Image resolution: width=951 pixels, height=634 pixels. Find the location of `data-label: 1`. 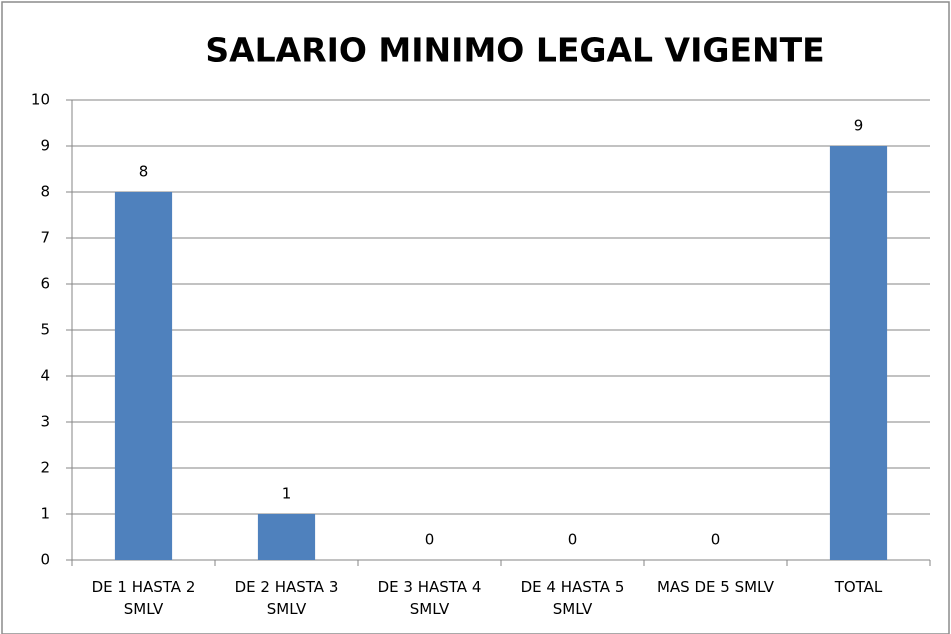

data-label: 1 is located at coordinates (287, 494).